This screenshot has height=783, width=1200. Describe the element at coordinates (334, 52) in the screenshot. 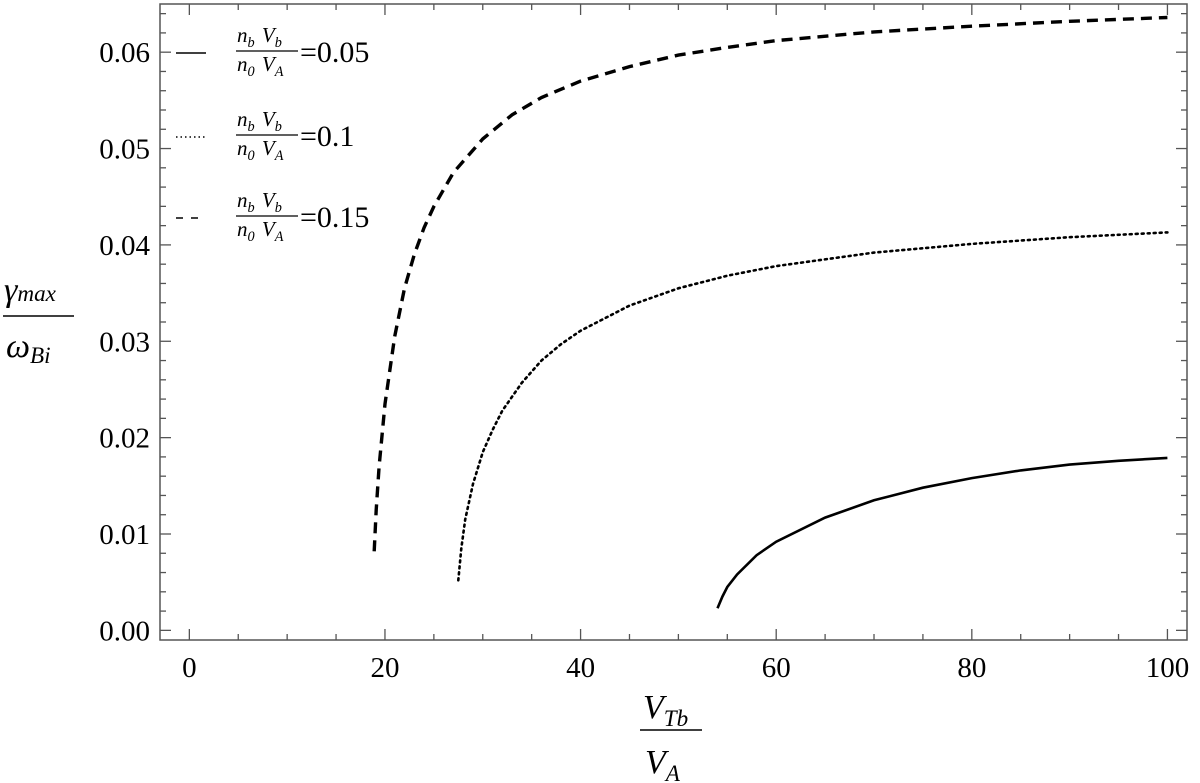

I see `legend-value-label: =0.05` at that location.